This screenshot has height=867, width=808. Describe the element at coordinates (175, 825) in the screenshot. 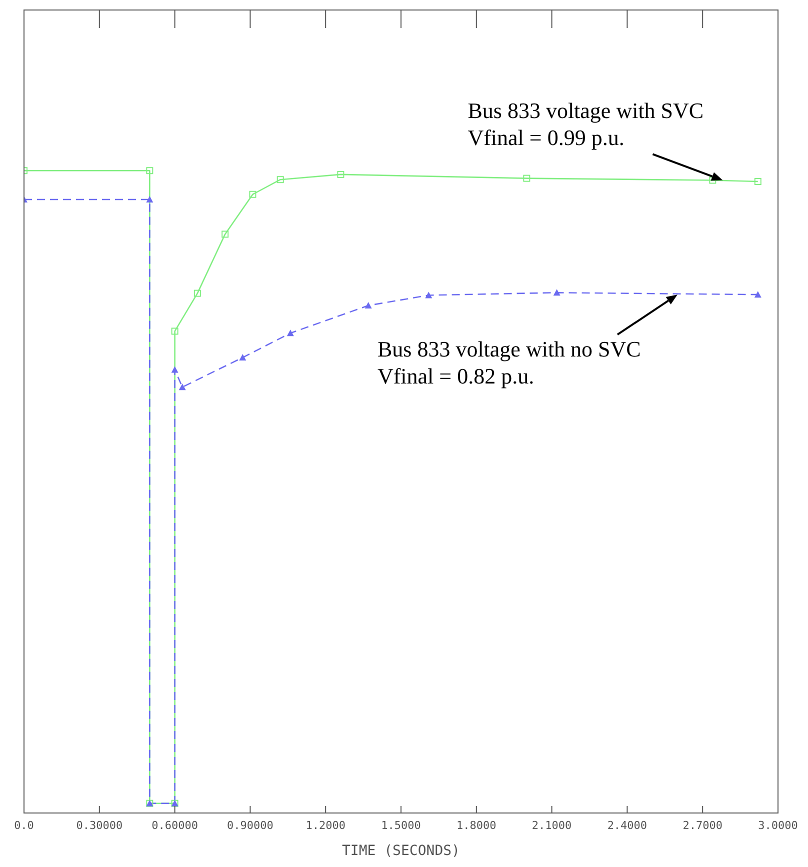

I see `x-tick-label: 0.60000` at that location.